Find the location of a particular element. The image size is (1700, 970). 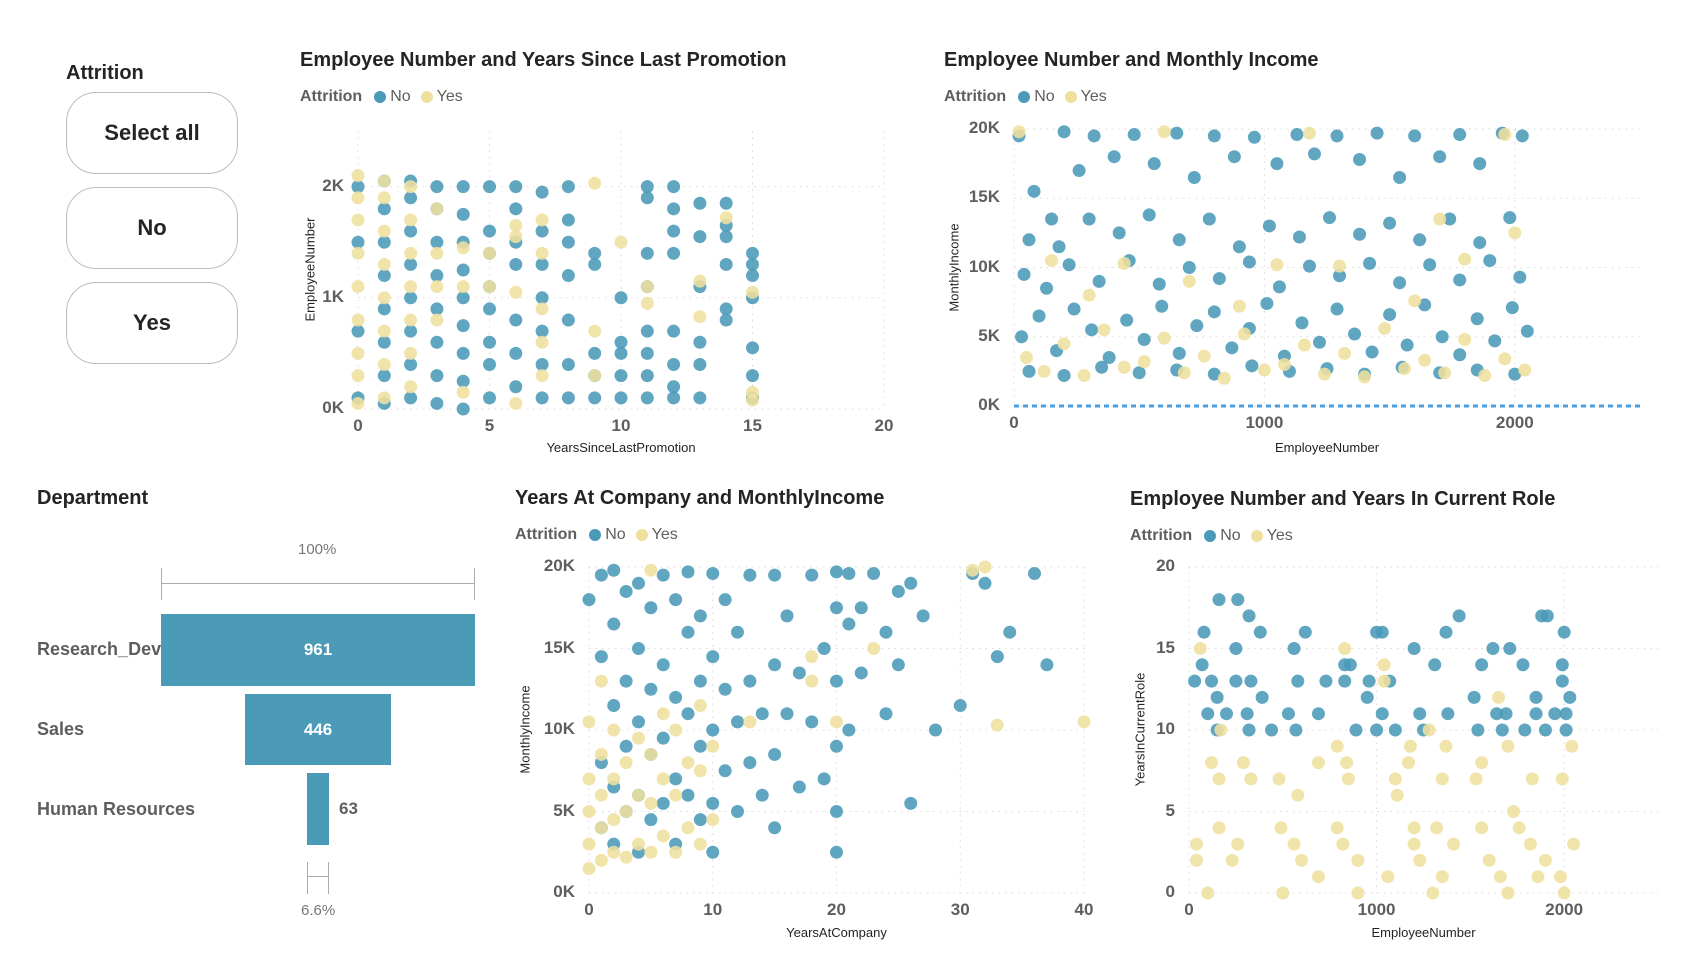

funnel-bar-hr is located at coordinates (318, 809).